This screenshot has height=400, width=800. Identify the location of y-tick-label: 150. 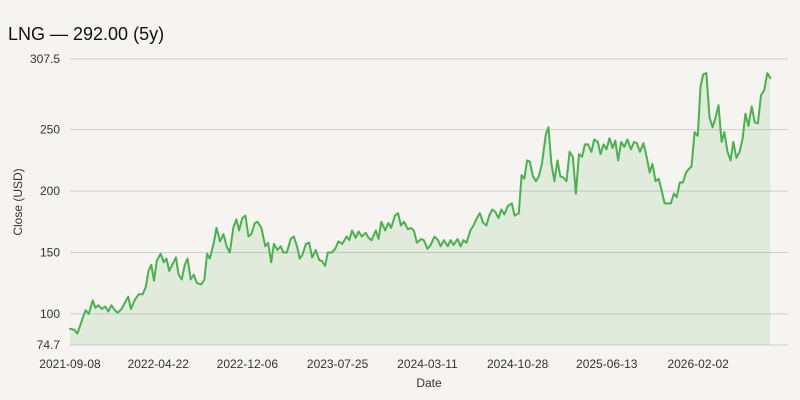
(50, 252).